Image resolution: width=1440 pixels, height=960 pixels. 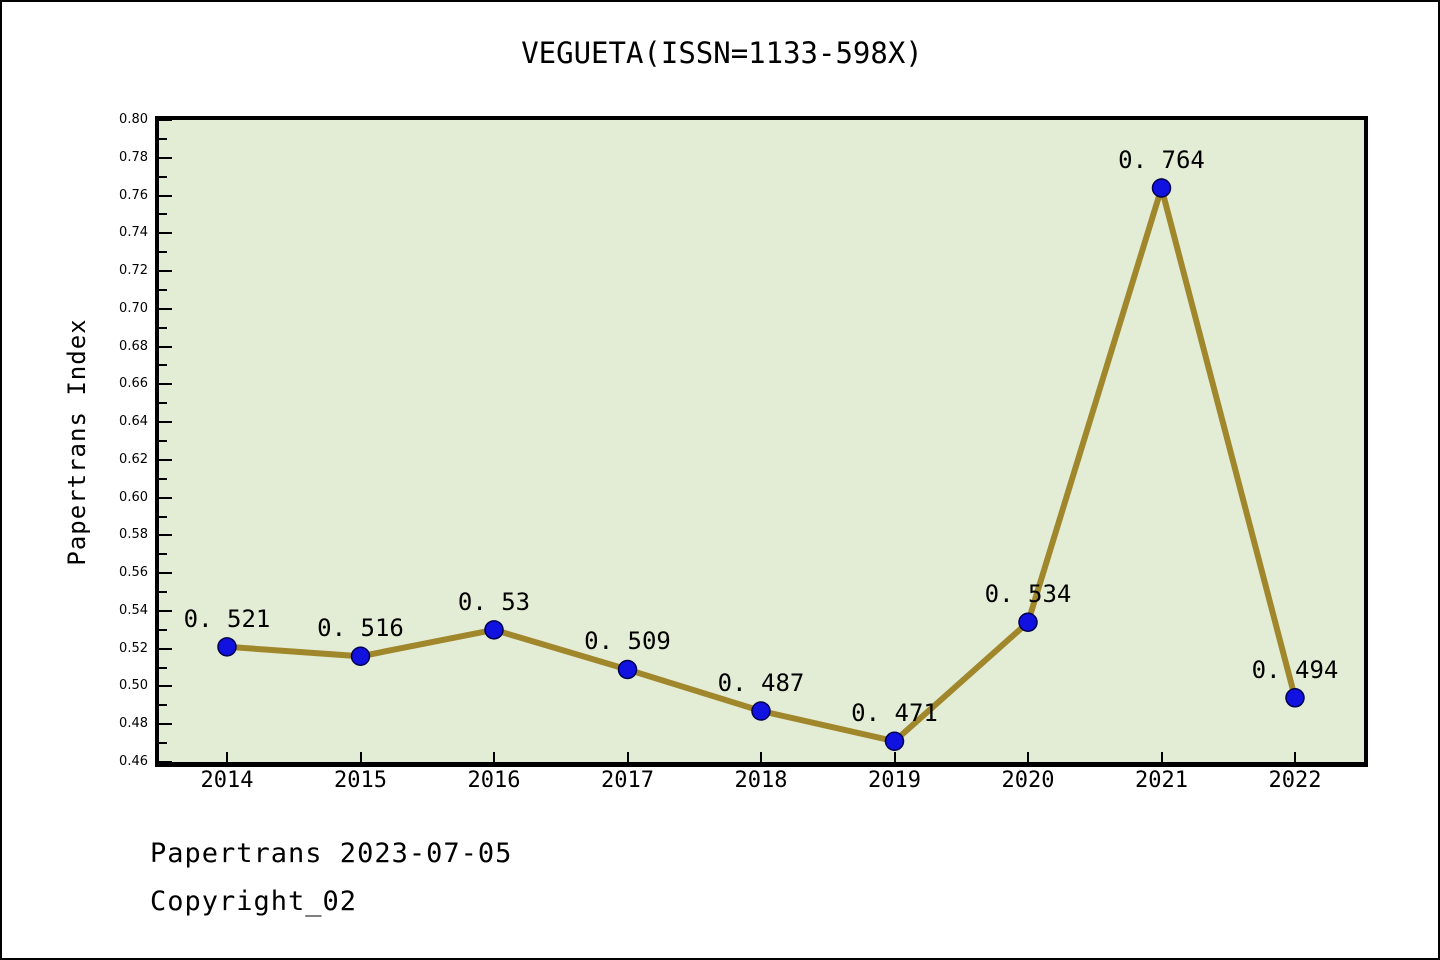 What do you see at coordinates (331, 853) in the screenshot?
I see `footer-date-text: Papertrans 2023-07-05` at bounding box center [331, 853].